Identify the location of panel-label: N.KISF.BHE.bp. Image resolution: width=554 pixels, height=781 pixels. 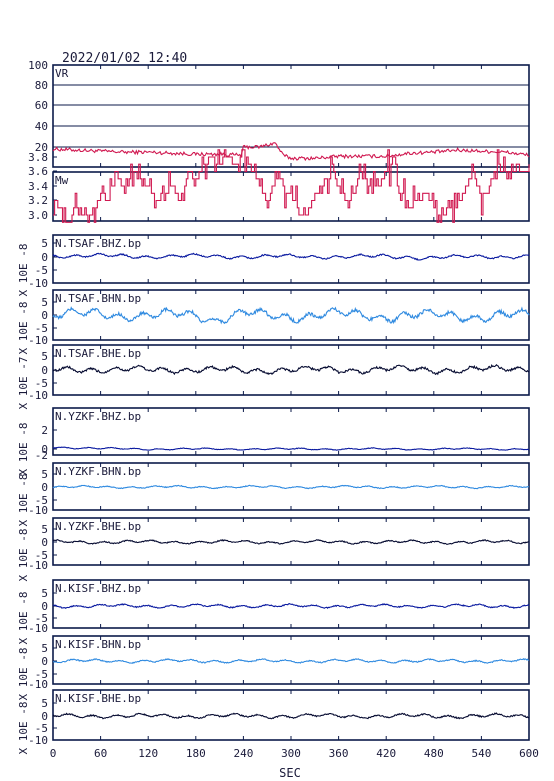
(98, 698).